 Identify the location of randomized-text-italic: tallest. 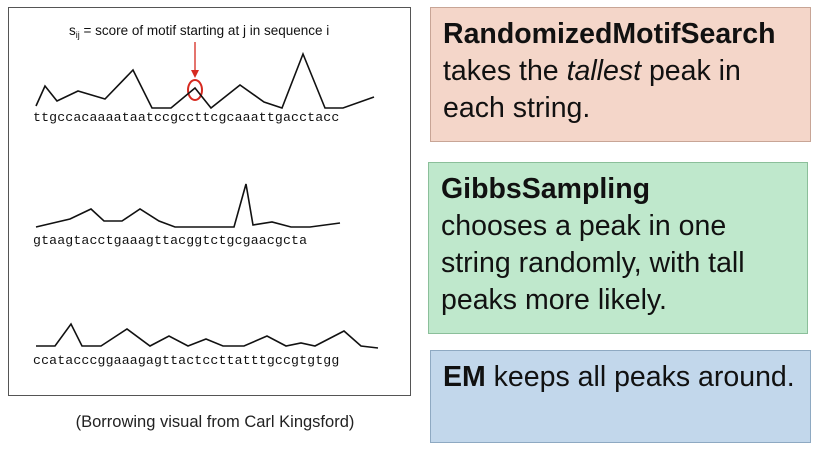
(604, 71).